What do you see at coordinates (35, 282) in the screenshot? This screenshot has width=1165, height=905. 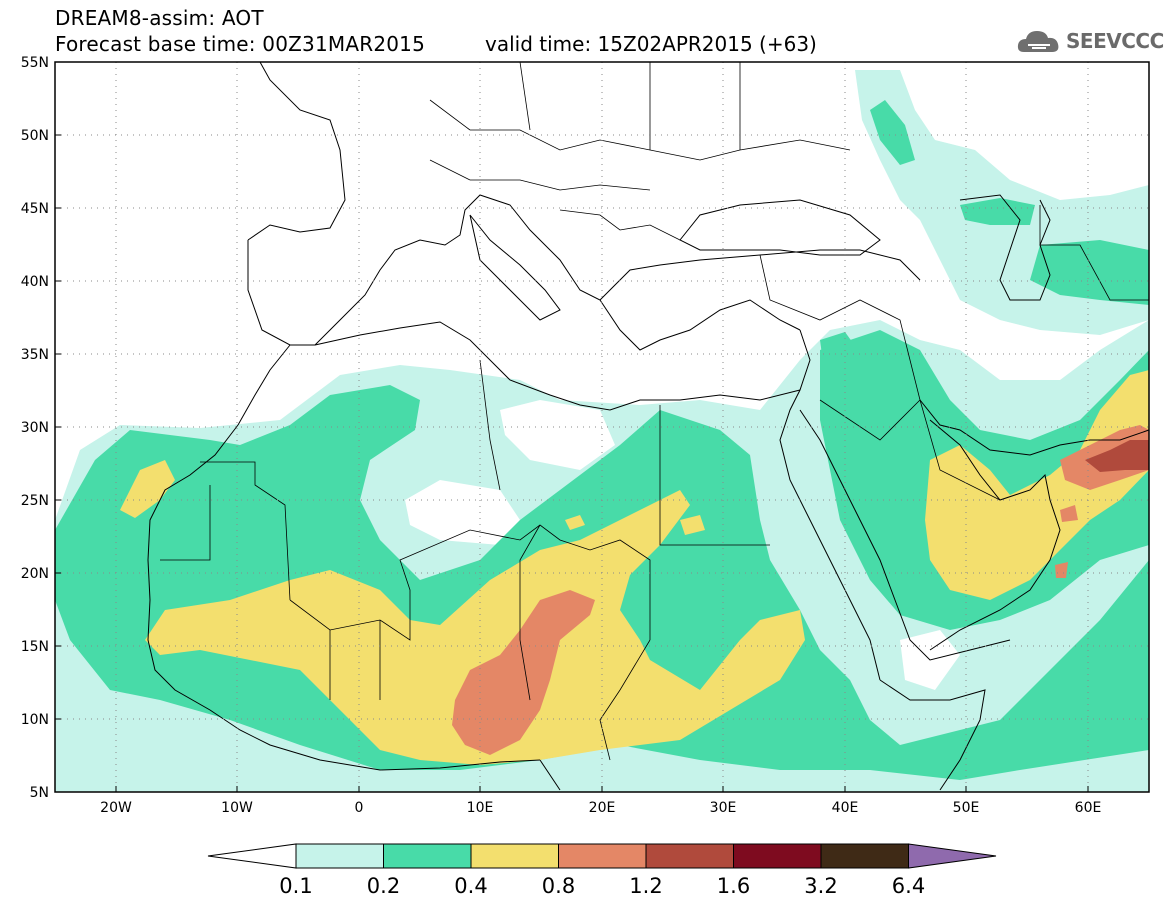 I see `lat-tick: 40N` at bounding box center [35, 282].